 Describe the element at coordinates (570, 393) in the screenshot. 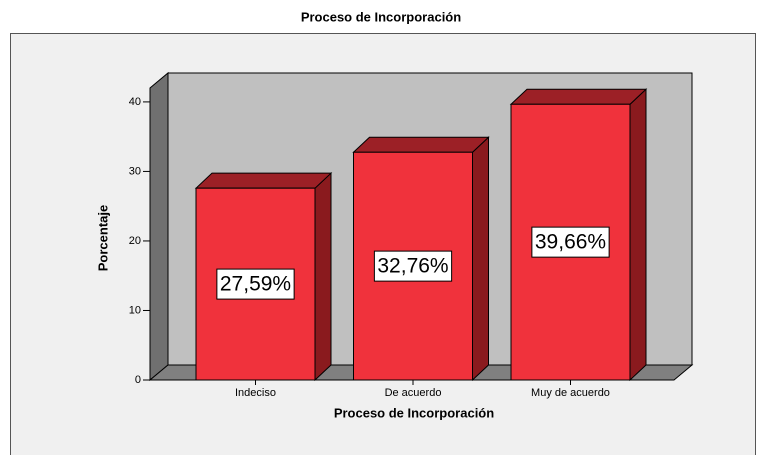

I see `x-tick-label: Muy de acuerdo` at that location.